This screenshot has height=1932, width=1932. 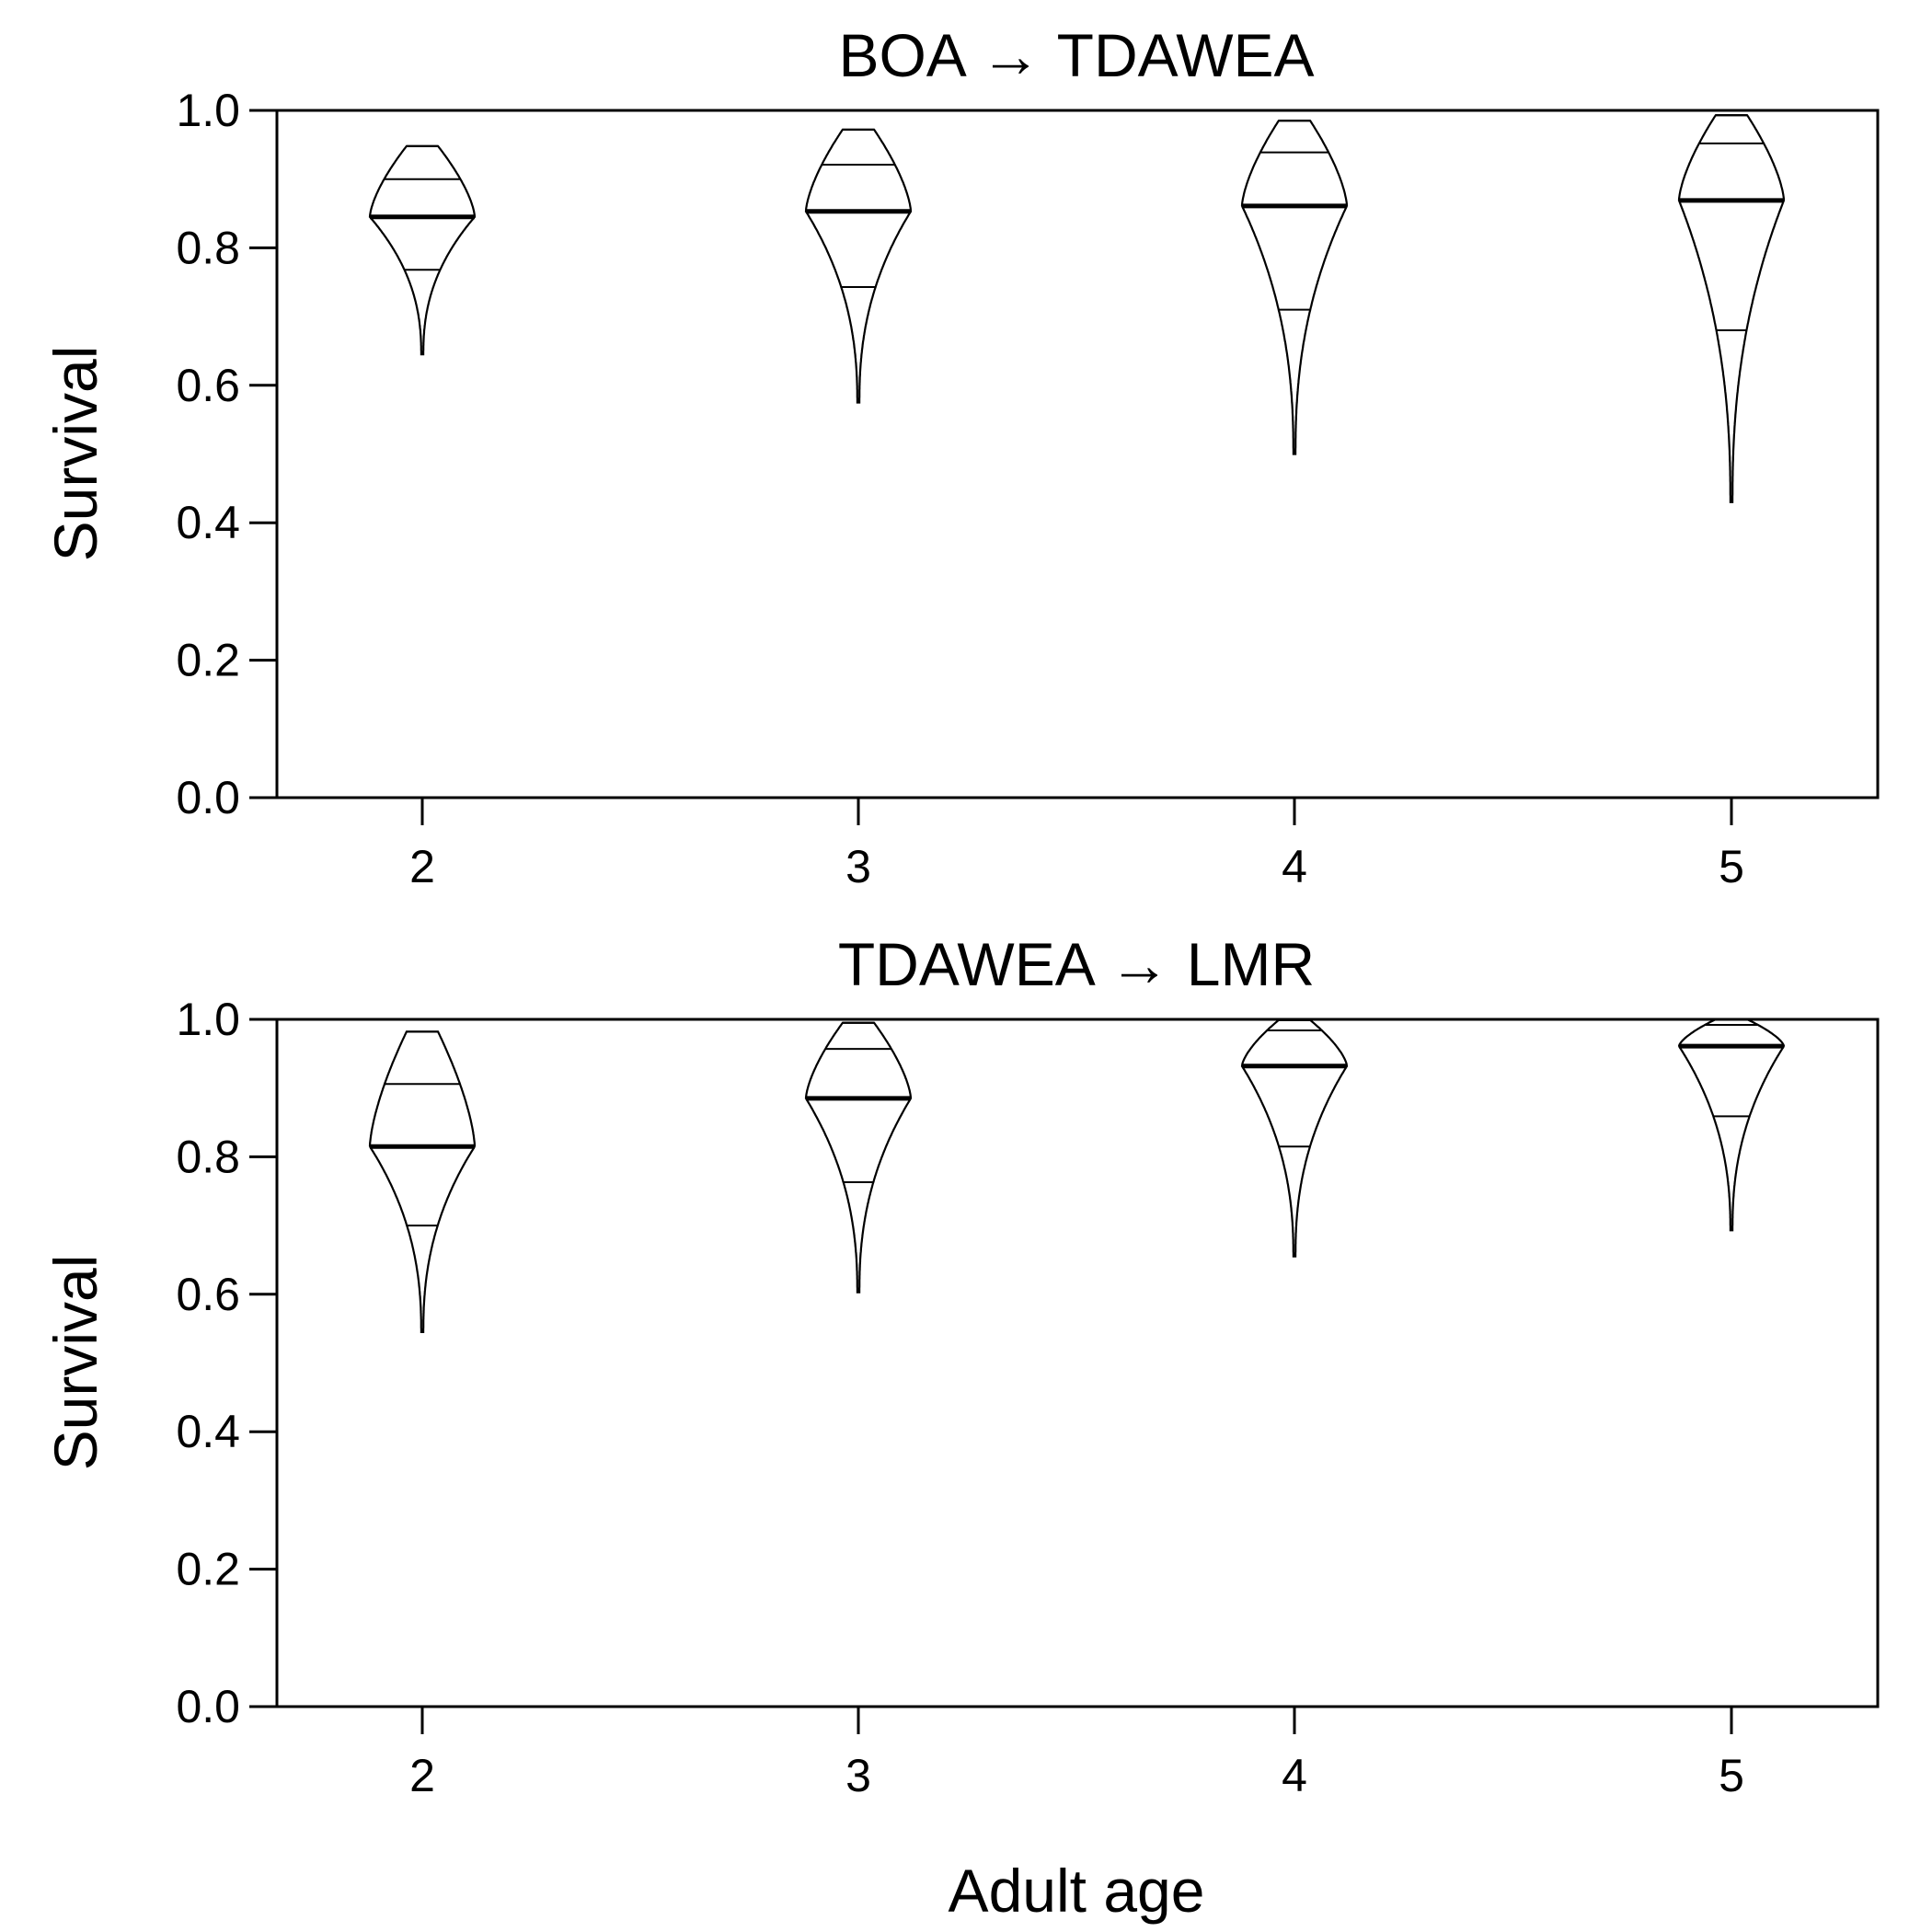 What do you see at coordinates (1077, 1891) in the screenshot?
I see `x-axis-label: Adult age` at bounding box center [1077, 1891].